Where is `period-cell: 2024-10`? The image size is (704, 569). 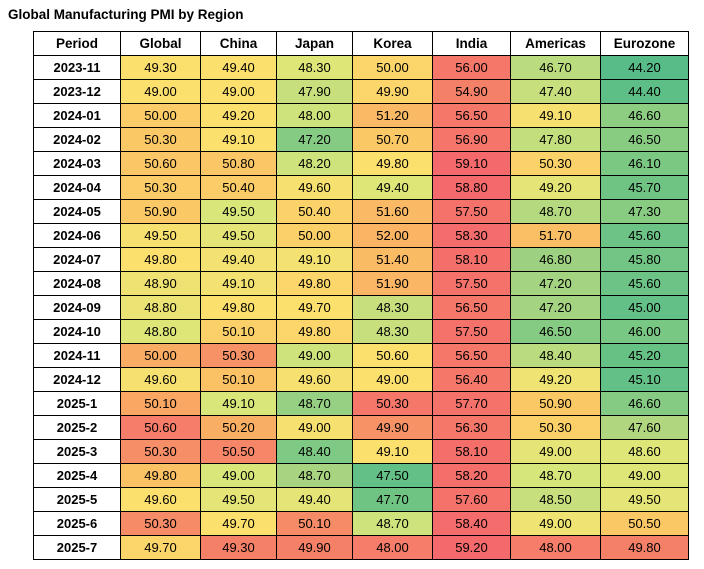
period-cell: 2024-10 is located at coordinates (77, 331).